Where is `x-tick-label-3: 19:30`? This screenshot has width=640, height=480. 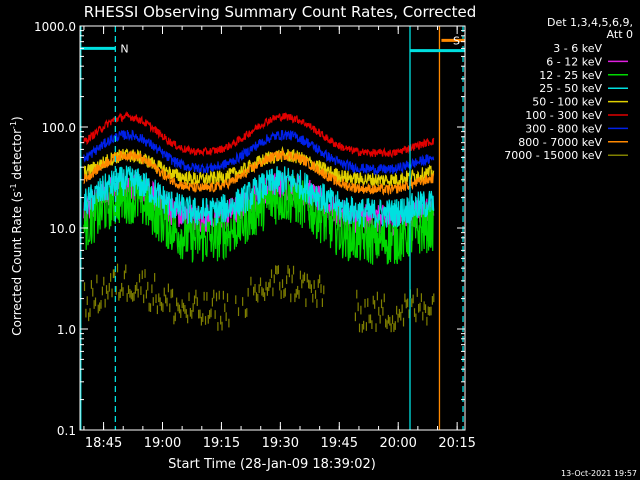 x-tick-label-3: 19:30 is located at coordinates (280, 443).